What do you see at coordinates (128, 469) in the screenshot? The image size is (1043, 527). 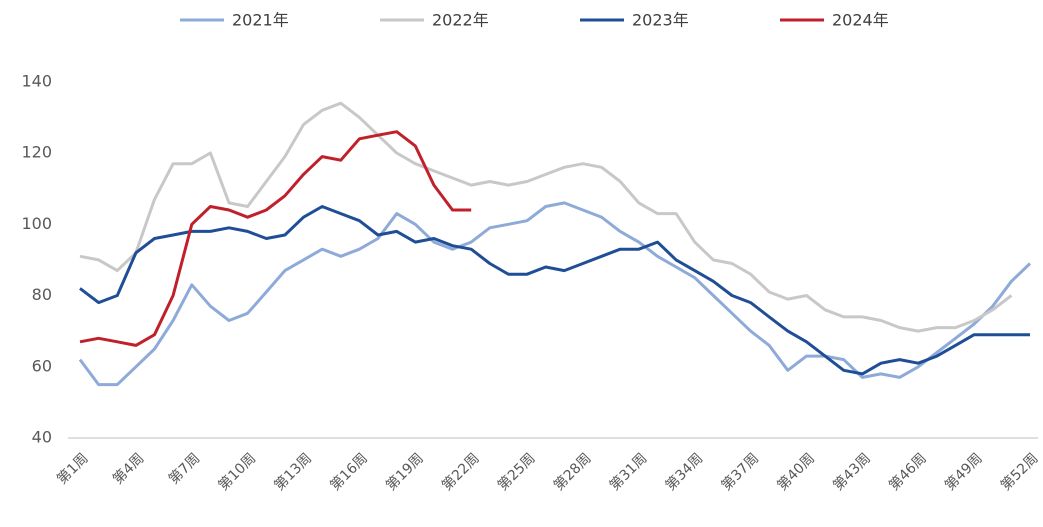 I see `x-tick-label: 第4周` at bounding box center [128, 469].